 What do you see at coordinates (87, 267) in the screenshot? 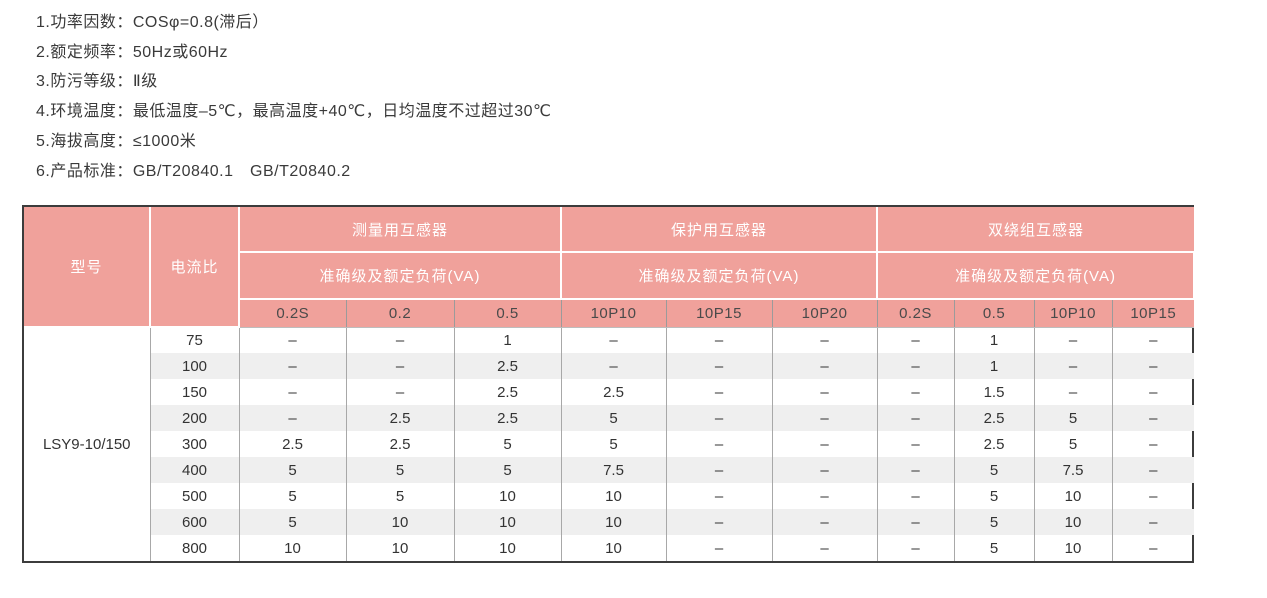
I see `col-header-model: 型号` at bounding box center [87, 267].